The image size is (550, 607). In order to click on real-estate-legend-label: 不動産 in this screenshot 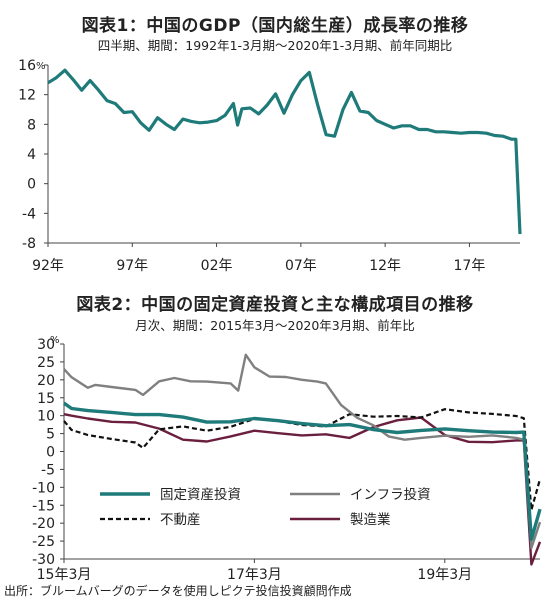, I will do `click(180, 520)`.